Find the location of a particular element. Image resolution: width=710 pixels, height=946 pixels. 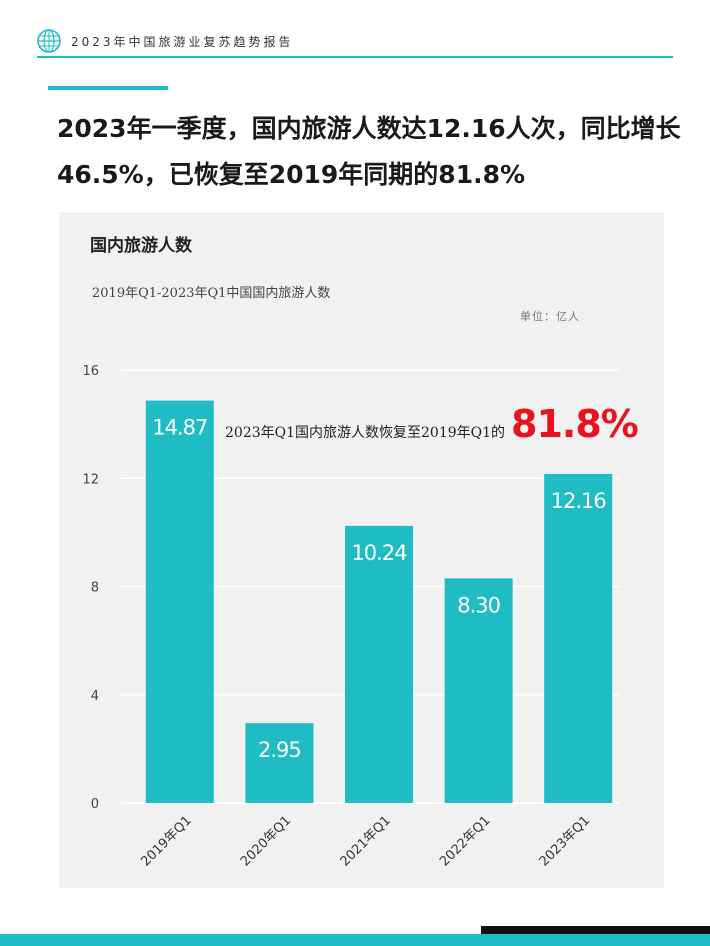

bar-value-label: 2.95 is located at coordinates (279, 750).